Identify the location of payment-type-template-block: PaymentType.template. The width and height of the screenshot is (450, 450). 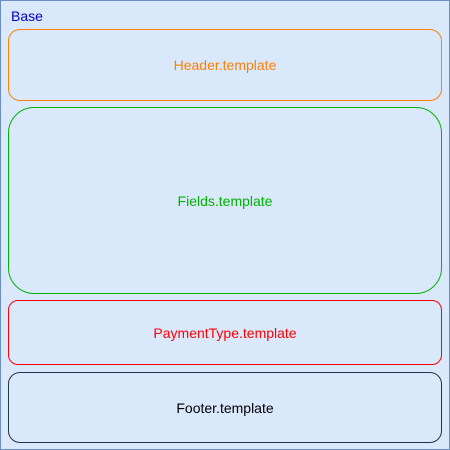
(225, 332).